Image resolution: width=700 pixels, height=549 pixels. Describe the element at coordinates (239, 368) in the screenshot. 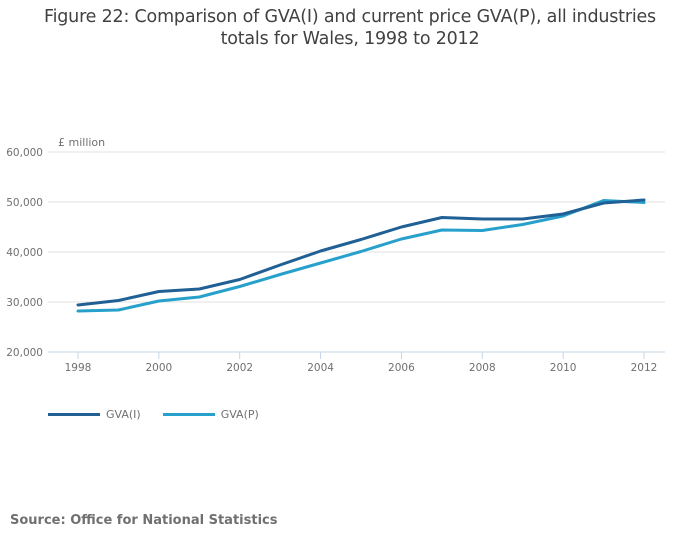

I see `x-tick-label: 2002` at that location.